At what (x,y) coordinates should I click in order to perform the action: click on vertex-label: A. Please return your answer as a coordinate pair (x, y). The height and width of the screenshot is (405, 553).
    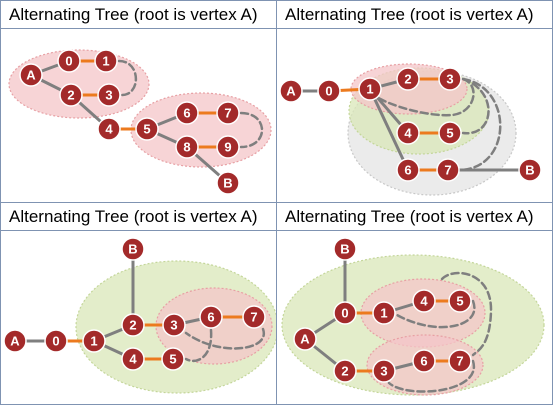
    Looking at the image, I should click on (305, 339).